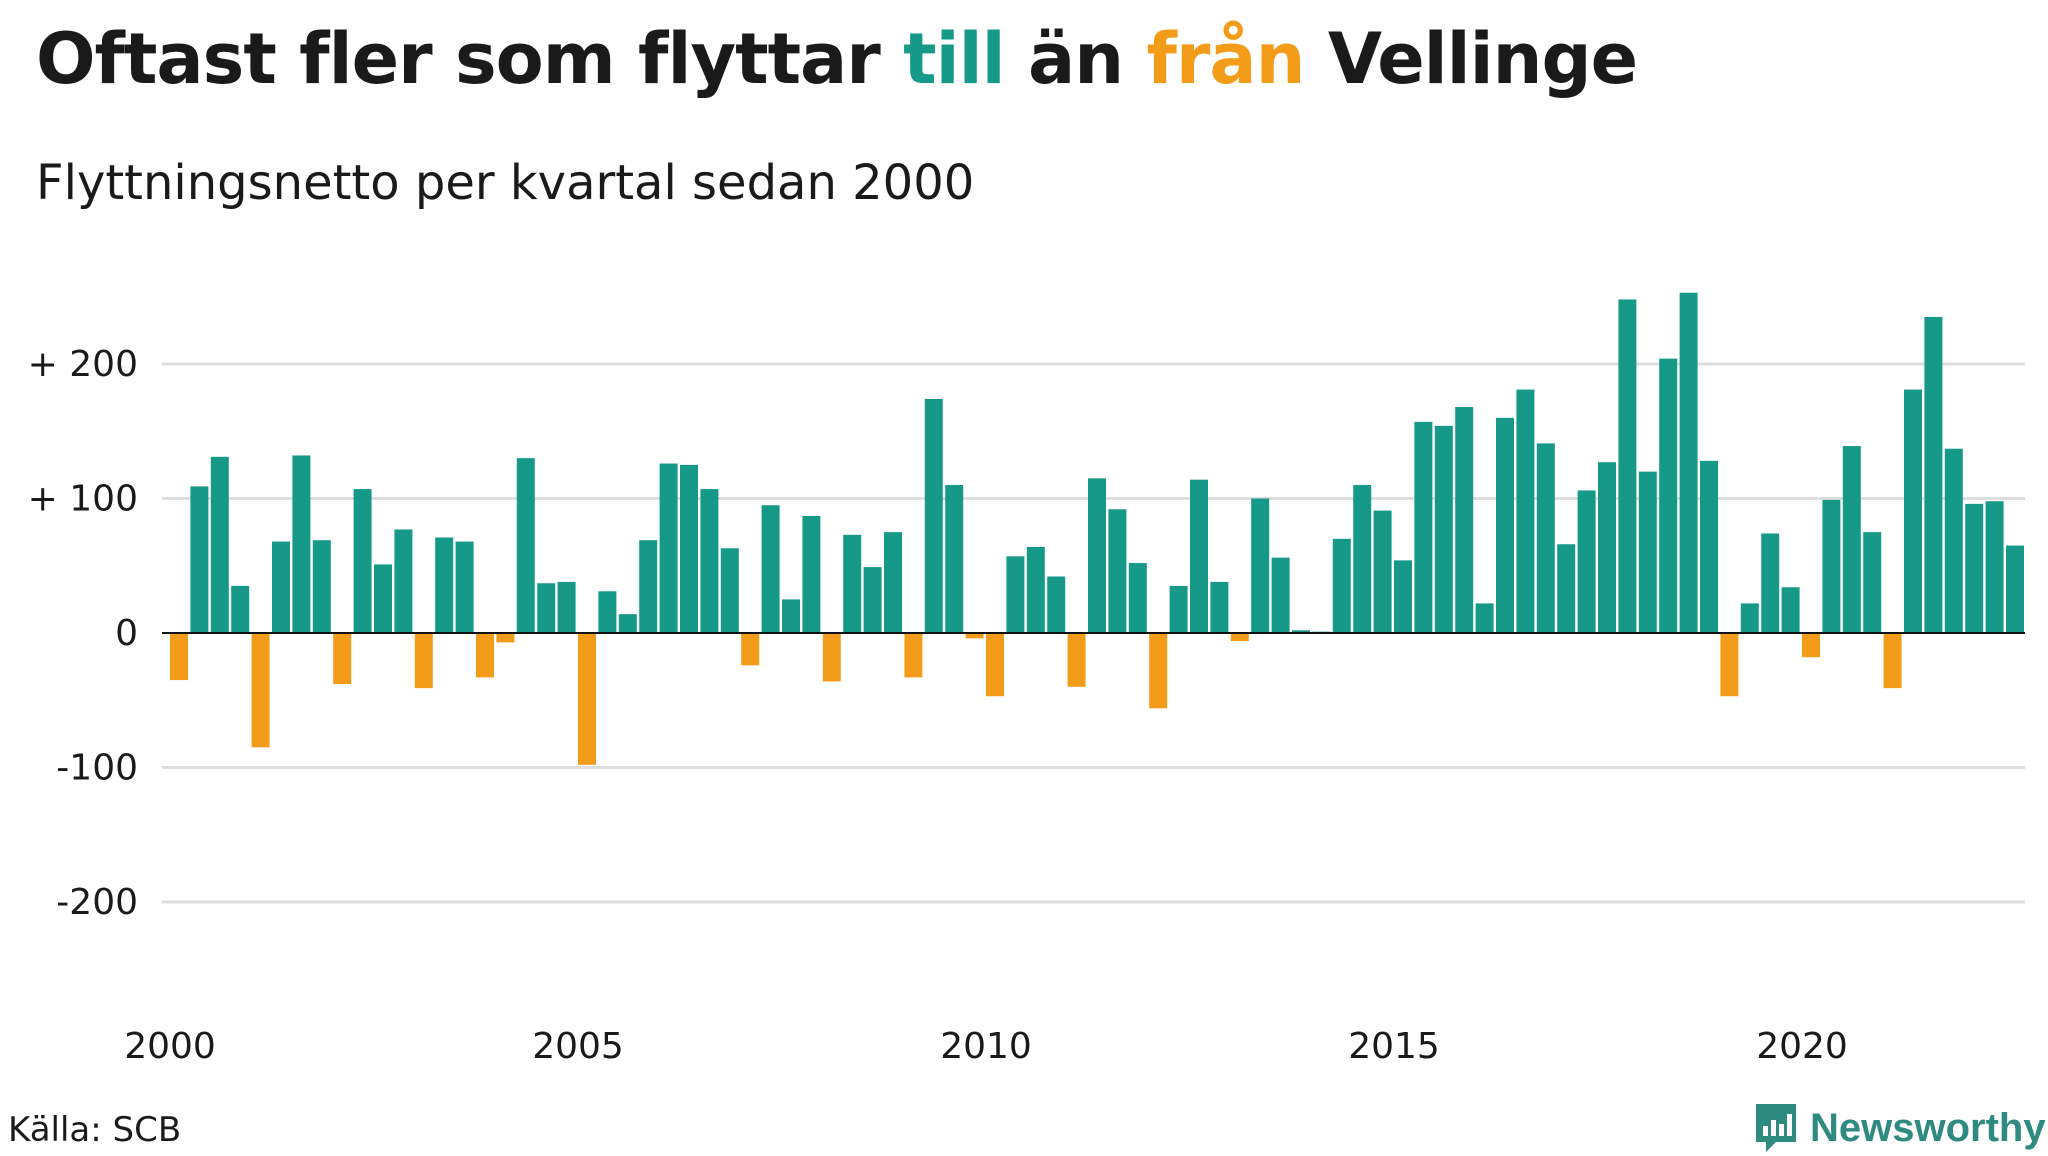 Image resolution: width=2048 pixels, height=1156 pixels. Describe the element at coordinates (97, 902) in the screenshot. I see `y-tick-label: -200` at that location.